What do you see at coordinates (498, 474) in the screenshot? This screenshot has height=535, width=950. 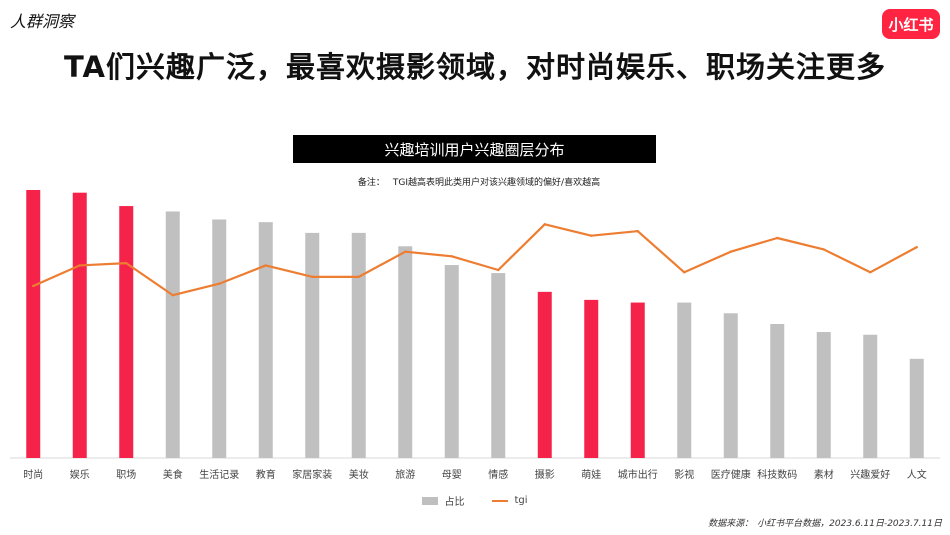 I see `x-tick-label: 情感` at bounding box center [498, 474].